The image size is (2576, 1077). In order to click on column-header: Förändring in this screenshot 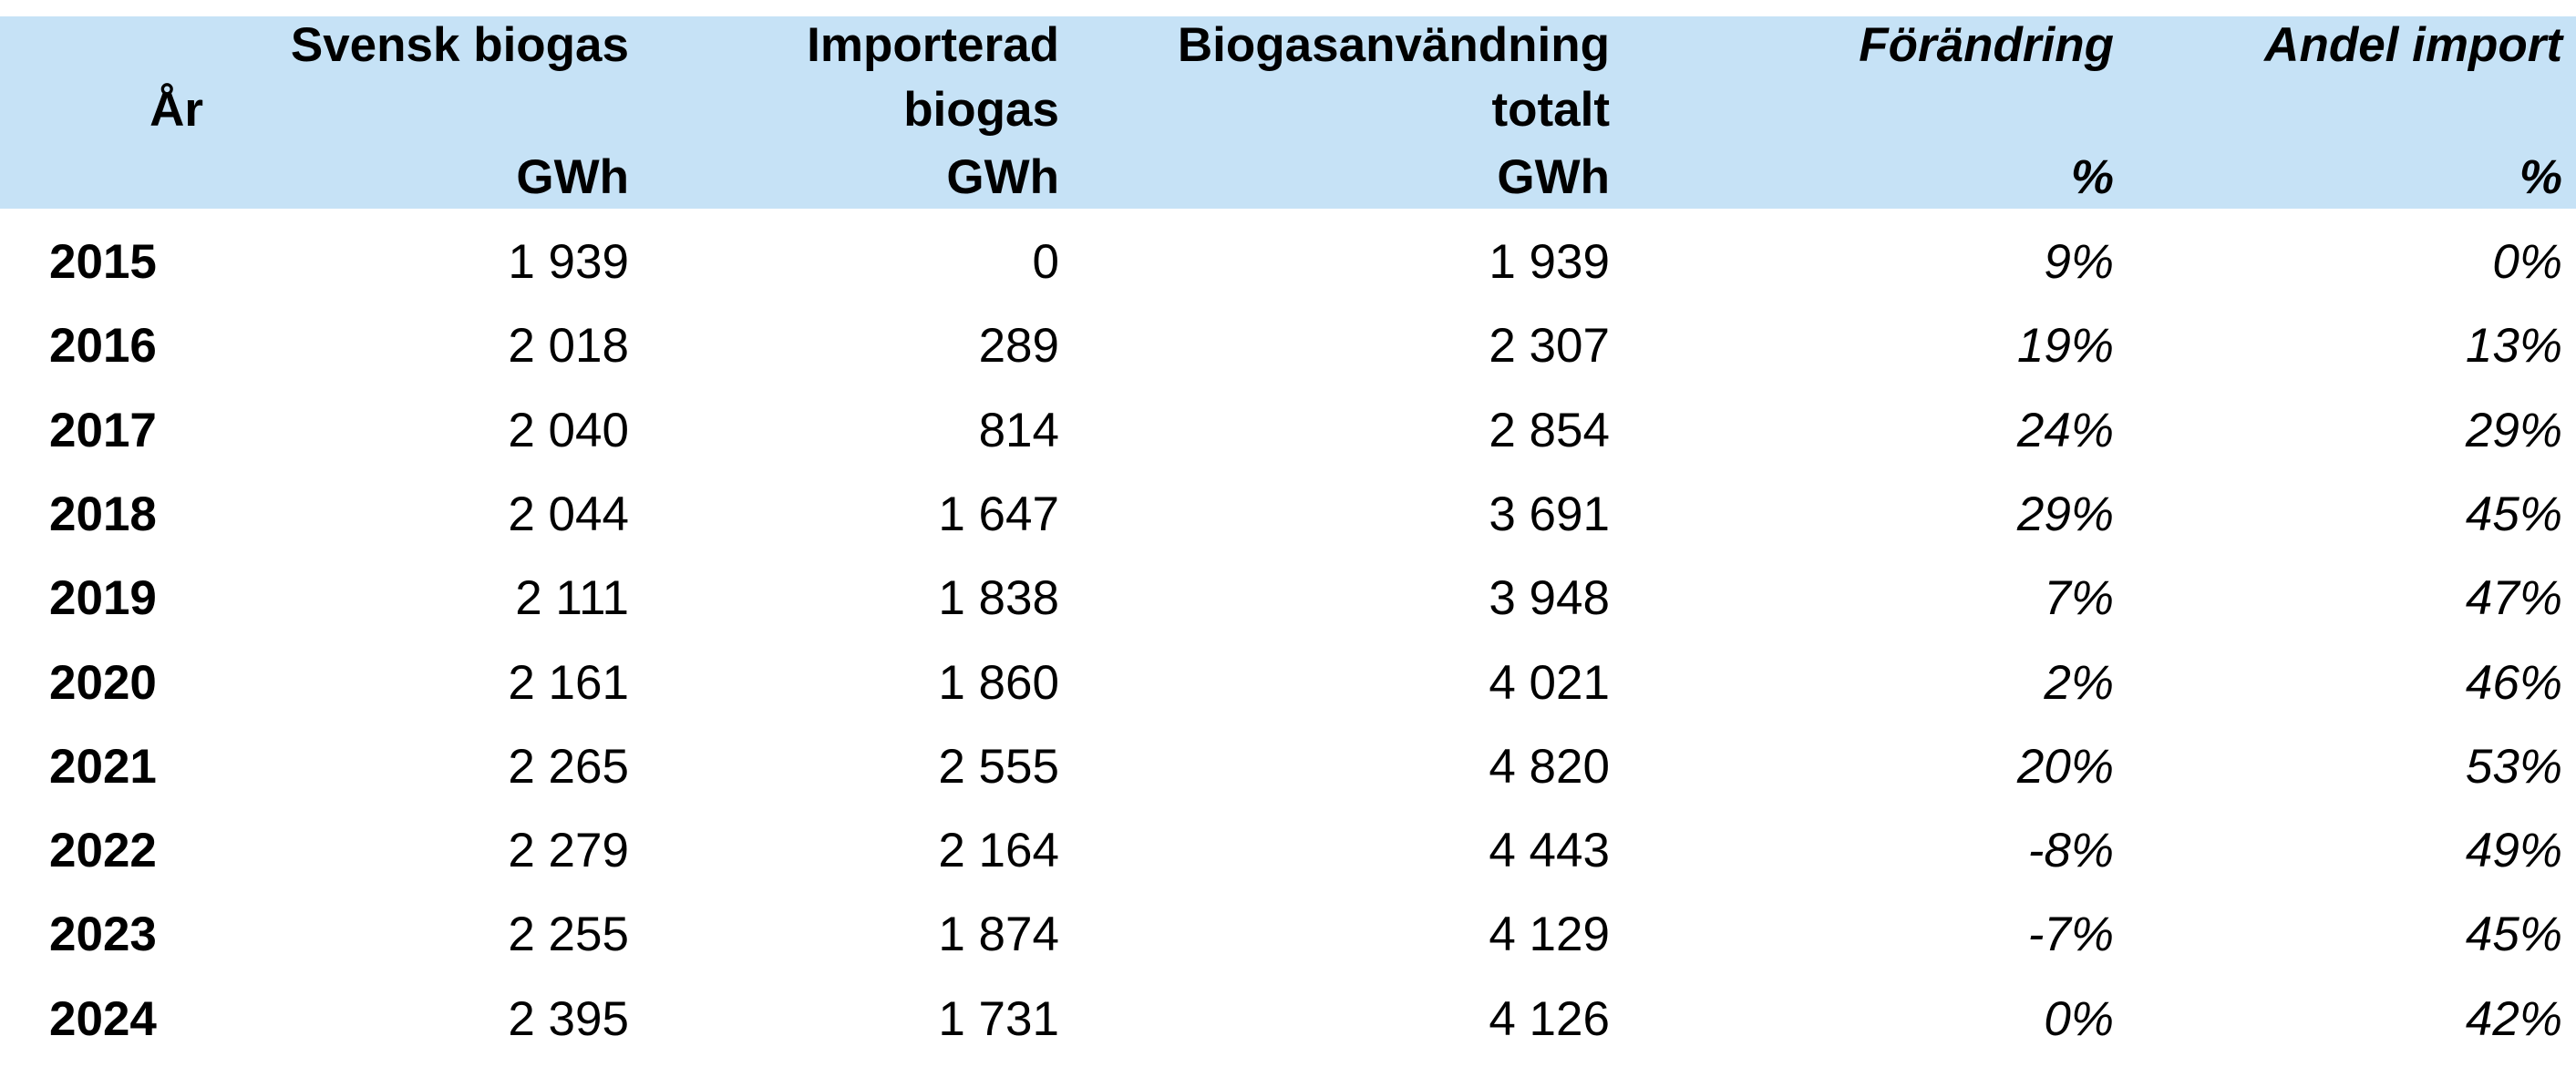, I will do `click(1986, 45)`.